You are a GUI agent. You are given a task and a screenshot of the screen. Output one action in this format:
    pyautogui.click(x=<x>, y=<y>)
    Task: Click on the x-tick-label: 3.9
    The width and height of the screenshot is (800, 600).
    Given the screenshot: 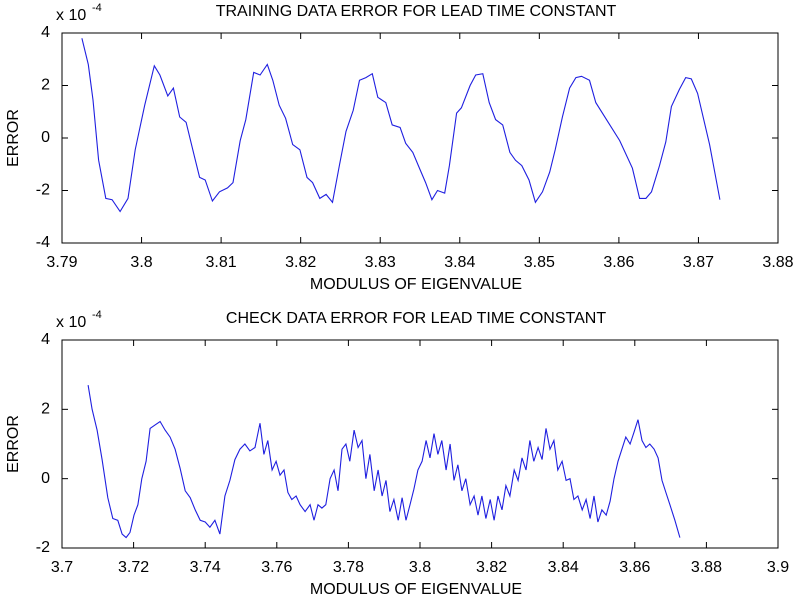 What is the action you would take?
    pyautogui.click(x=778, y=567)
    